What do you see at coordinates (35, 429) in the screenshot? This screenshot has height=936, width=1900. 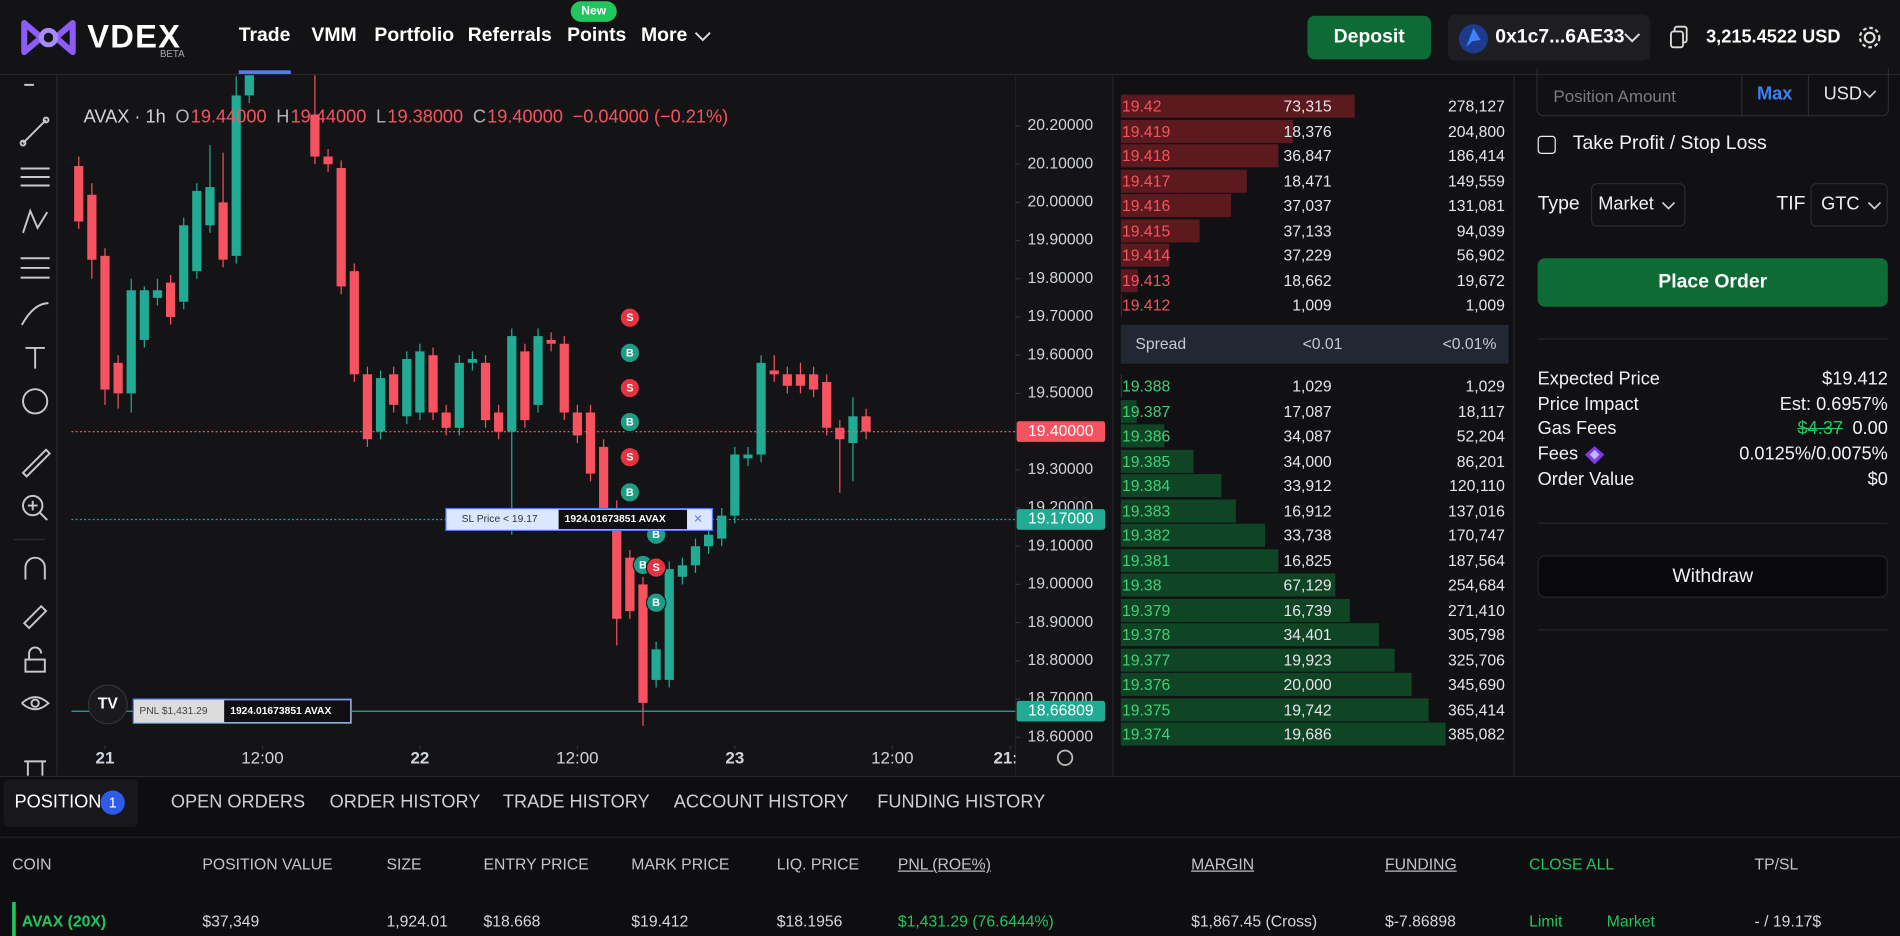 I see `toolbar-icons` at bounding box center [35, 429].